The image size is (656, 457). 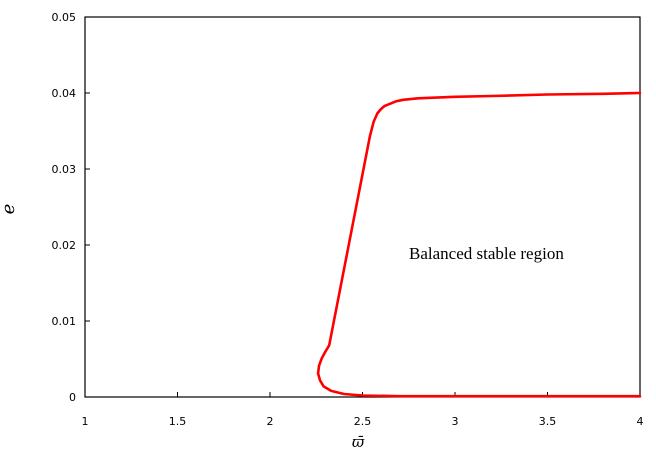 I want to click on x-tick-label: 1.5, so click(x=178, y=421).